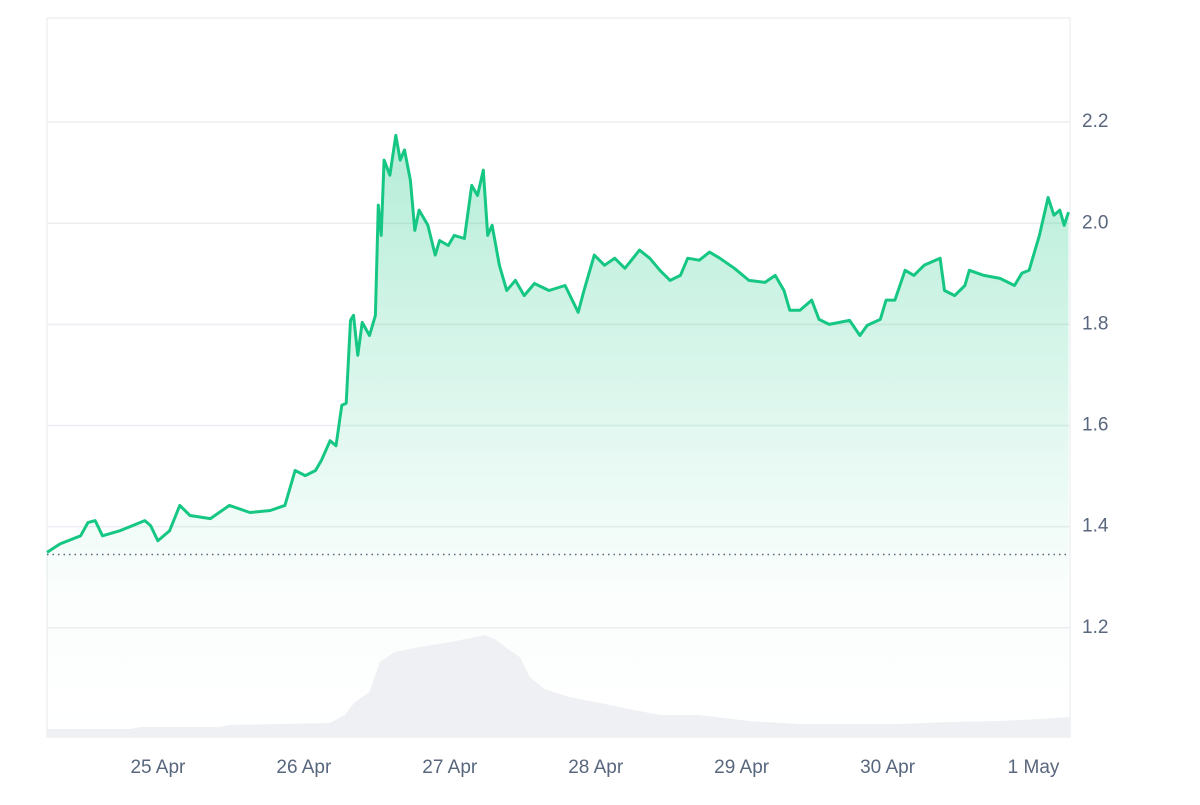  Describe the element at coordinates (1095, 425) in the screenshot. I see `y-tick-label: 1.6` at that location.